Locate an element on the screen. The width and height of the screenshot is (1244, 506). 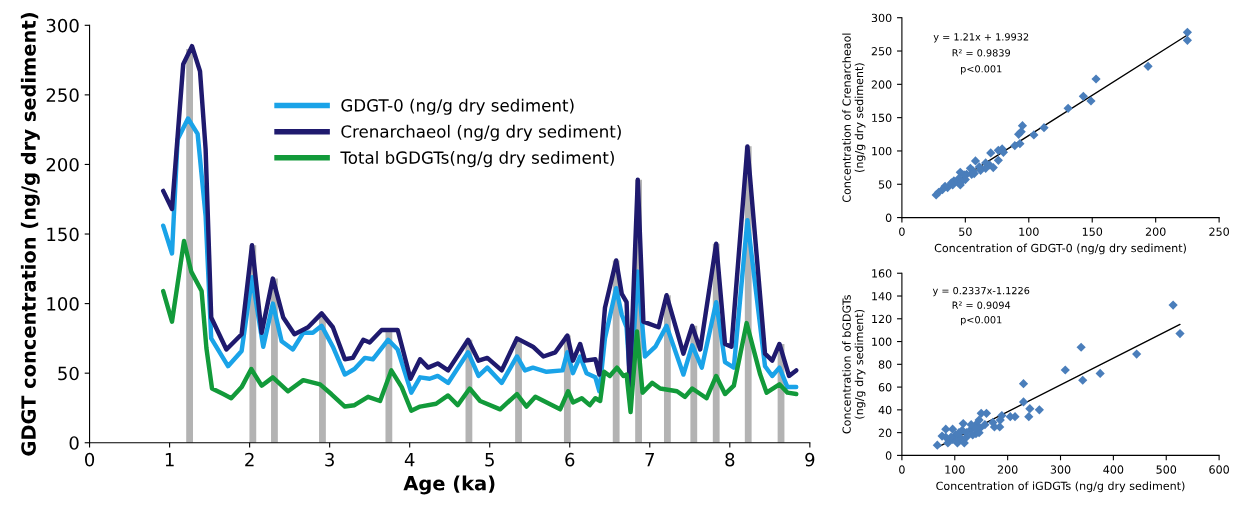
x-tick-label: 4 is located at coordinates (409, 460).